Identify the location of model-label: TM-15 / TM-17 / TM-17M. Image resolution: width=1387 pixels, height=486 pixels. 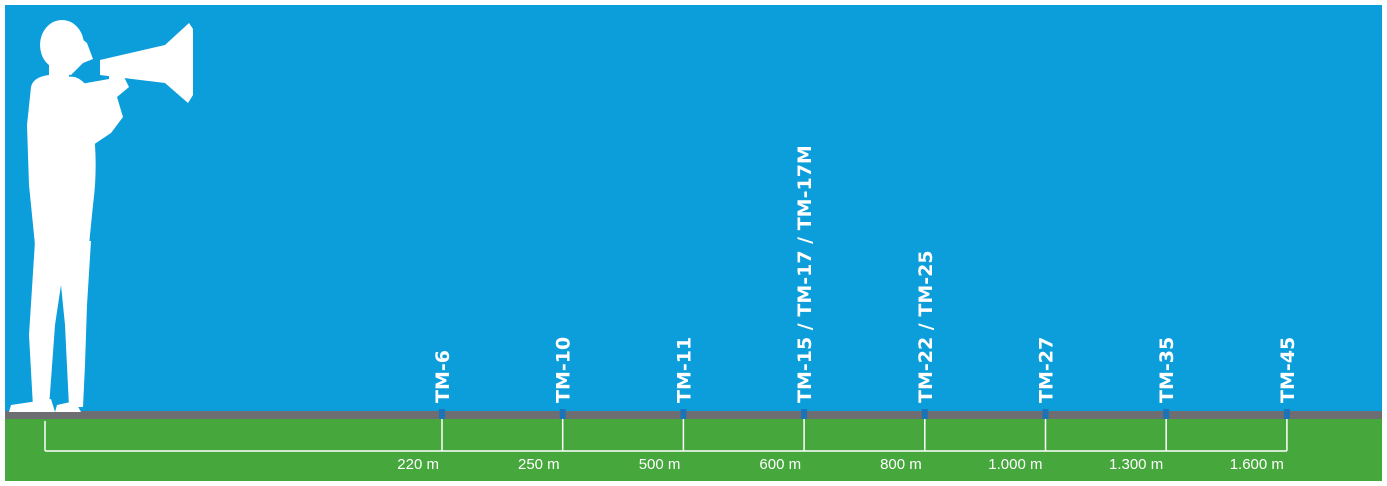
(805, 274).